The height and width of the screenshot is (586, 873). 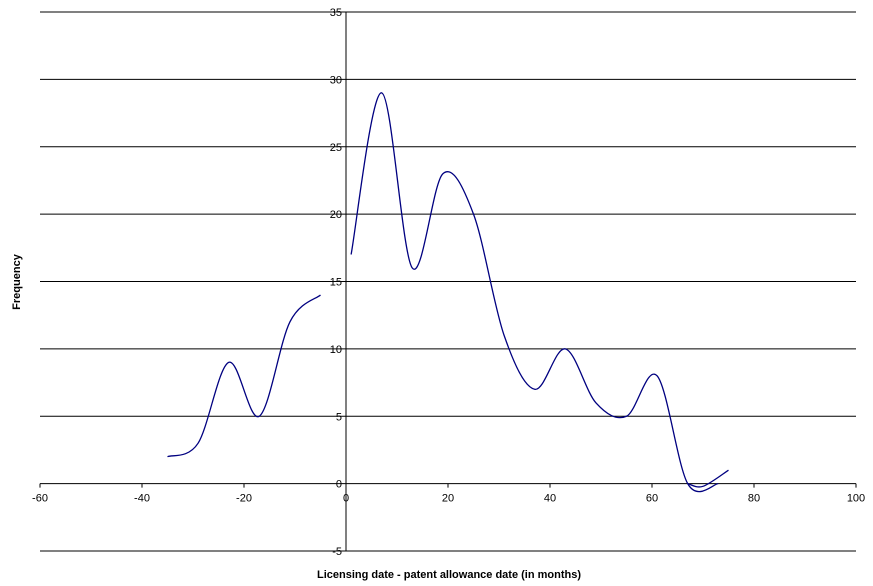 I want to click on y-tick-label: 30, so click(x=336, y=80).